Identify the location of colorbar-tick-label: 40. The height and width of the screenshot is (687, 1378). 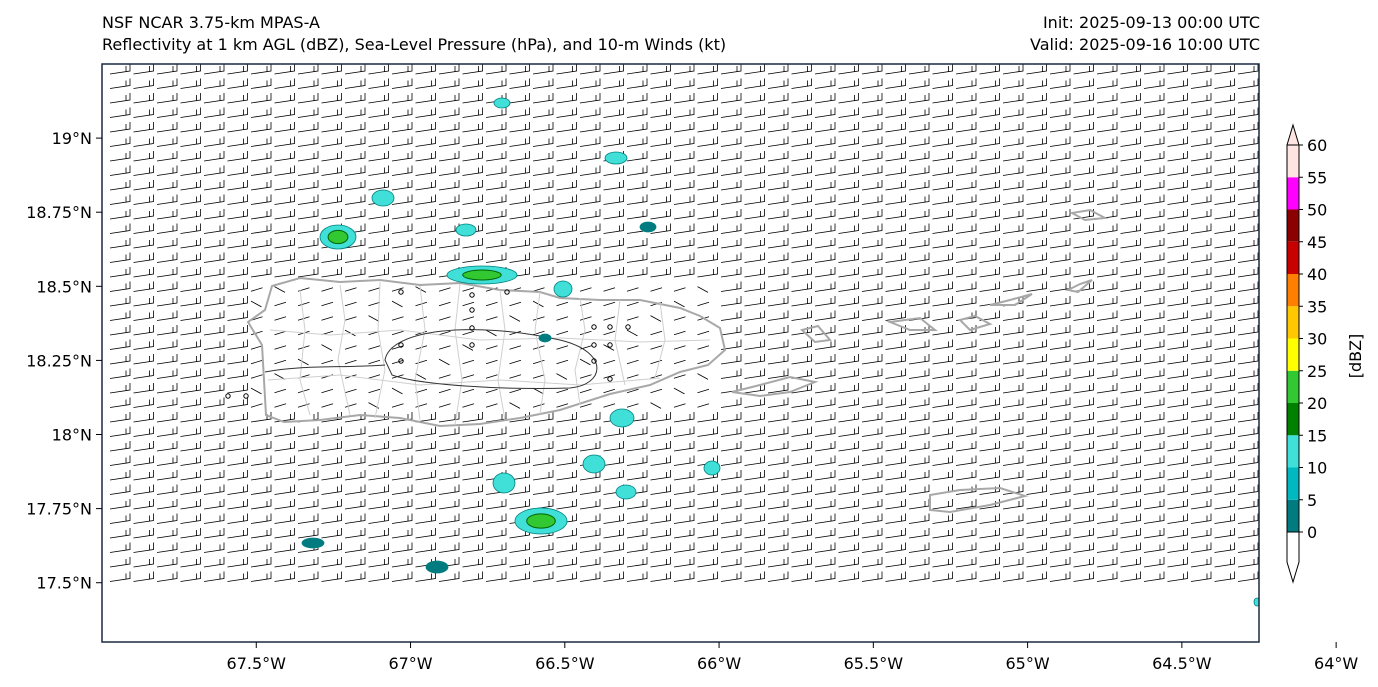
(1317, 274).